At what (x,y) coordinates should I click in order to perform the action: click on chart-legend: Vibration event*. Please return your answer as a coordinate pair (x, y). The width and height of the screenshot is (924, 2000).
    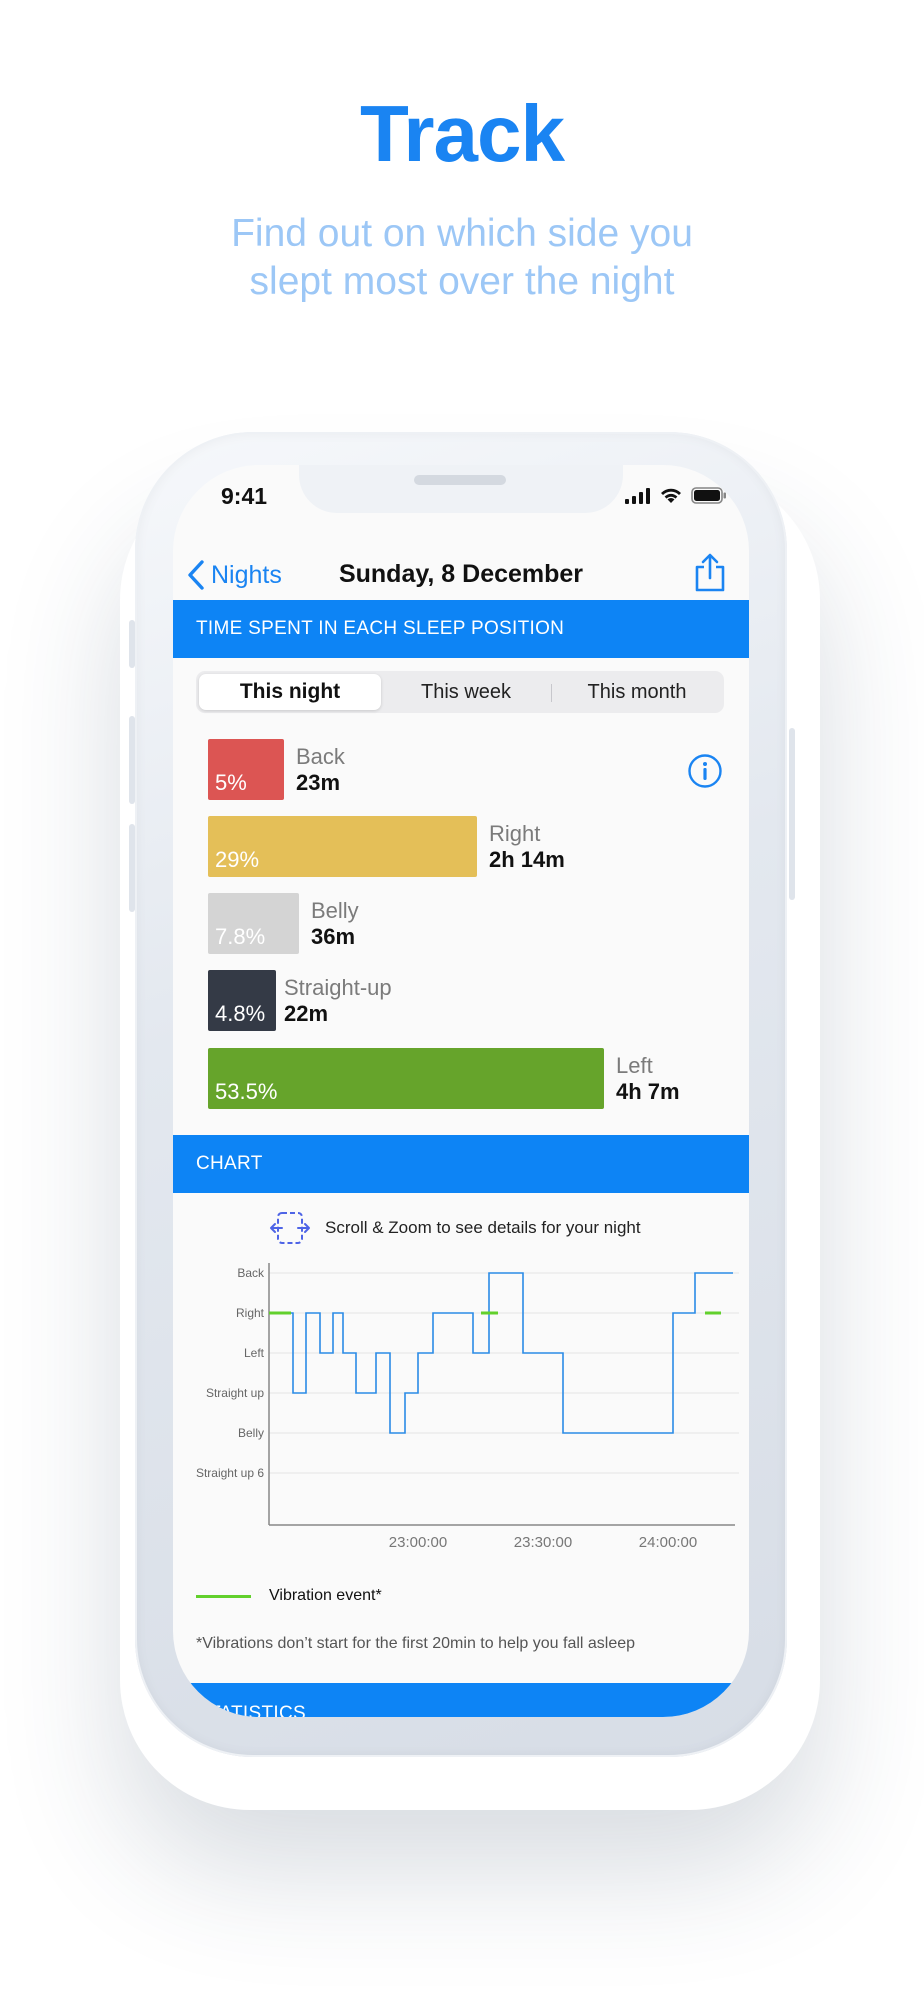
    Looking at the image, I should click on (289, 1596).